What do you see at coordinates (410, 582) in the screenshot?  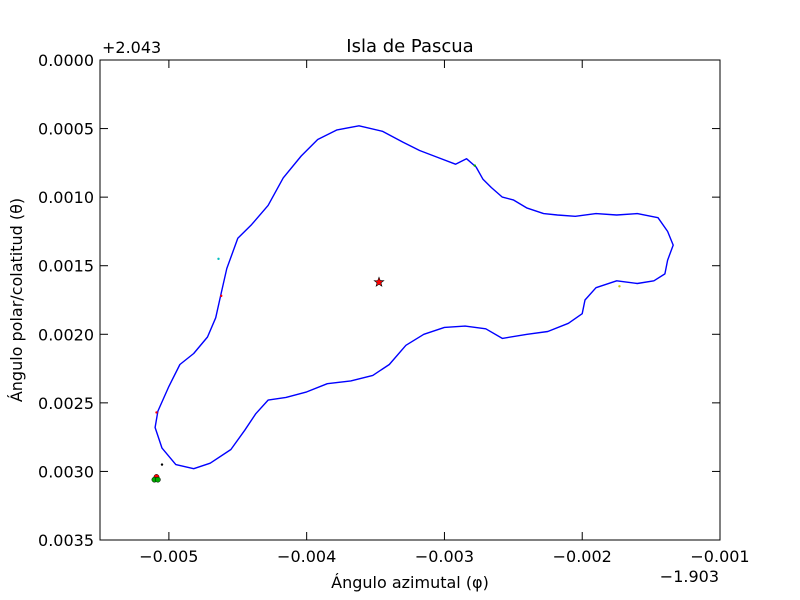 I see `x-axis-label: Ángulo azimutal (φ)` at bounding box center [410, 582].